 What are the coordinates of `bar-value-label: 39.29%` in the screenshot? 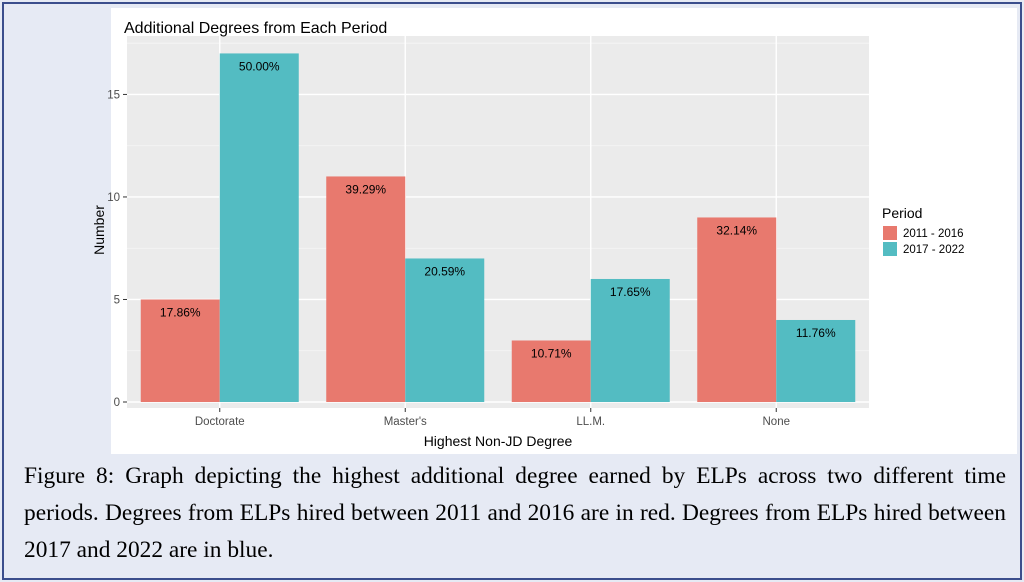 It's located at (365, 189).